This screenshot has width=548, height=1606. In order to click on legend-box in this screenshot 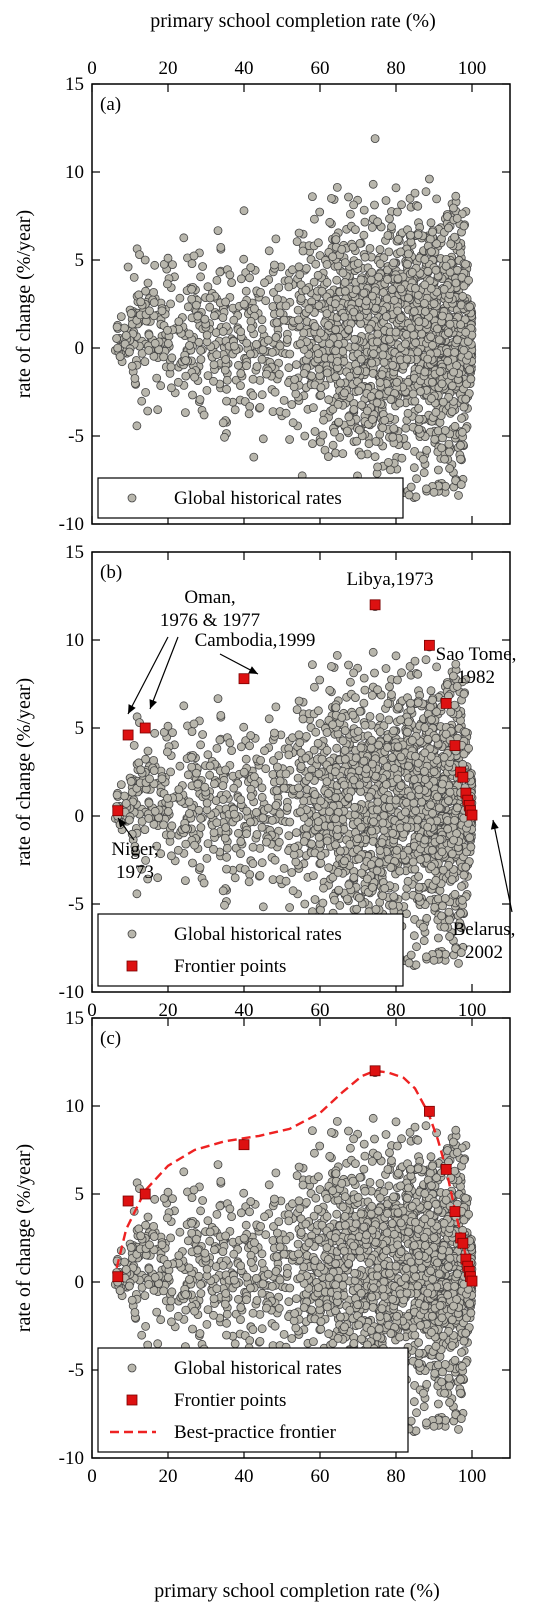, I will do `click(250, 498)`.